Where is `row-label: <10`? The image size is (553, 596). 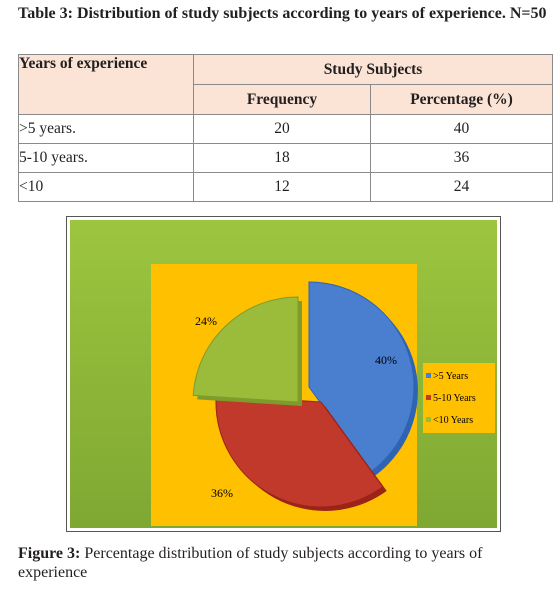
row-label: <10 is located at coordinates (106, 187).